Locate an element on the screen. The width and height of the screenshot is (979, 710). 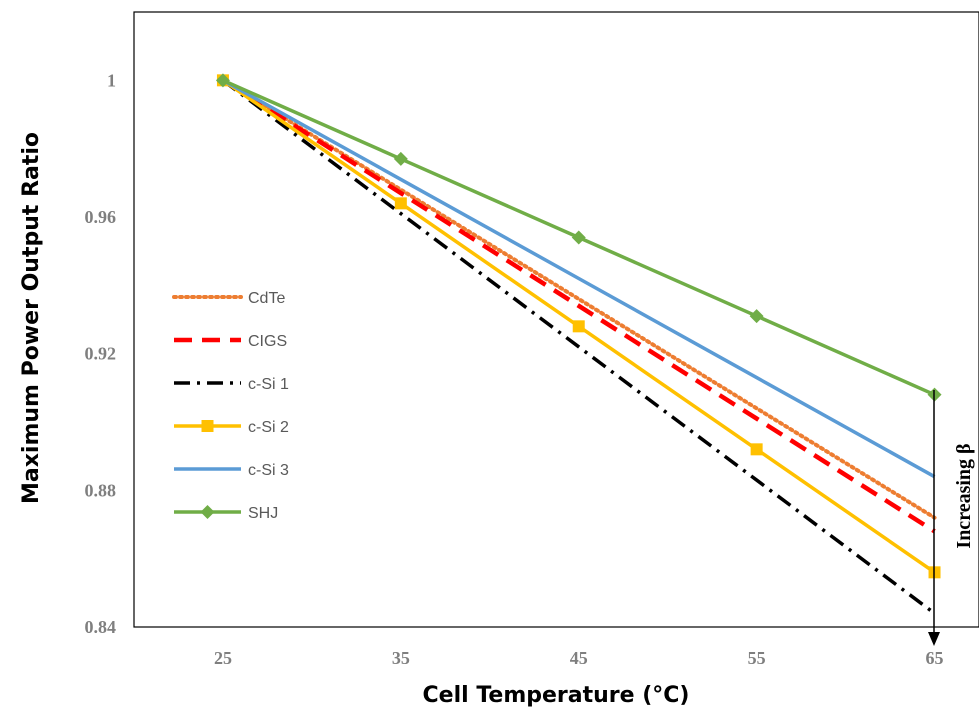
y-axis-title: Maximum Power Output Ratio is located at coordinates (31, 318).